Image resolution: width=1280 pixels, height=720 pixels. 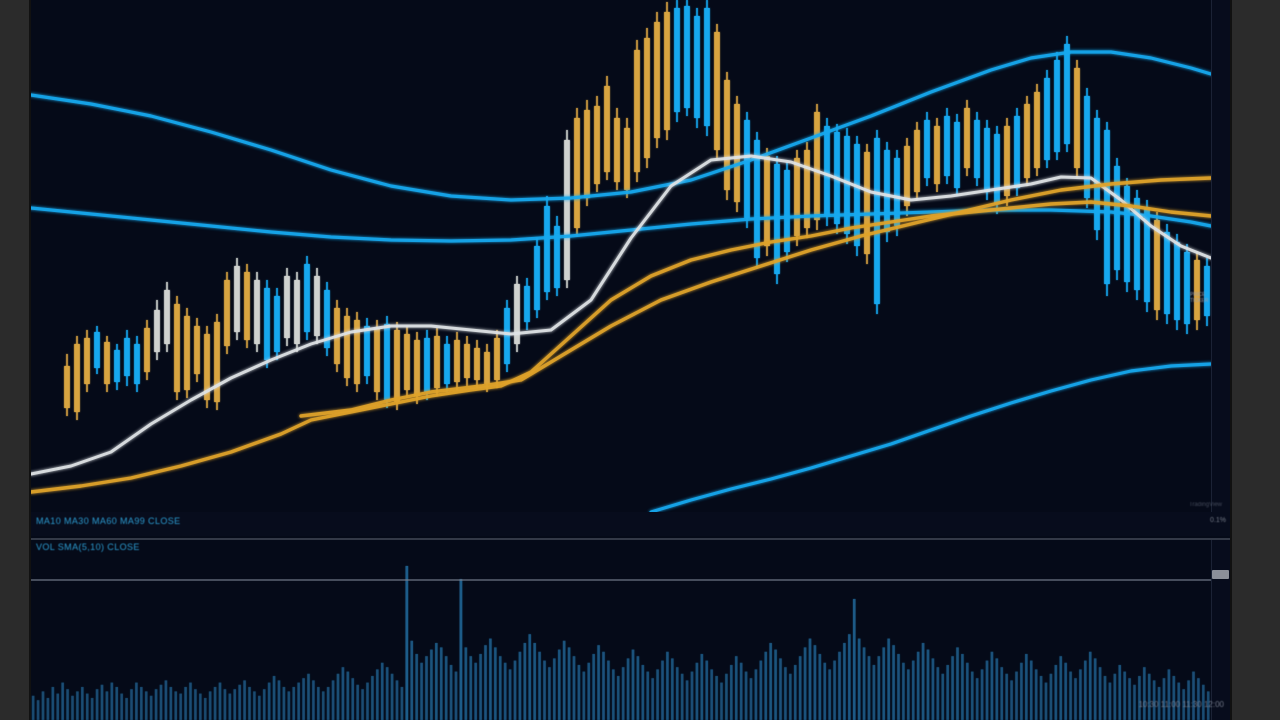 I want to click on time-axis-label: 10:30 11:00 11:30 12:00, so click(x=1181, y=704).